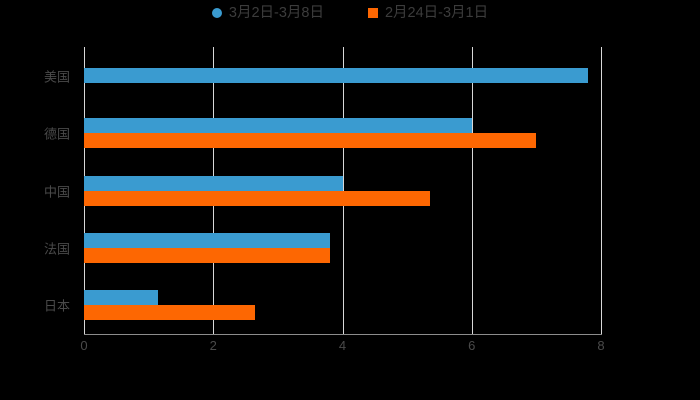  I want to click on y-axis-category-label: 法国, so click(56, 249).